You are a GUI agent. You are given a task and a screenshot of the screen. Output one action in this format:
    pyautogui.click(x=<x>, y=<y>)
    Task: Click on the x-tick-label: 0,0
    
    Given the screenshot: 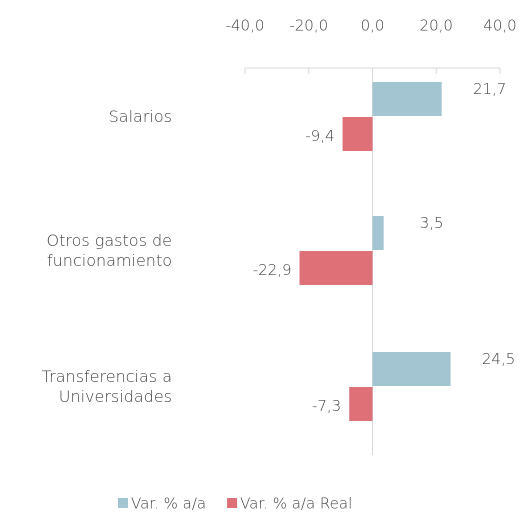 What is the action you would take?
    pyautogui.click(x=373, y=26)
    